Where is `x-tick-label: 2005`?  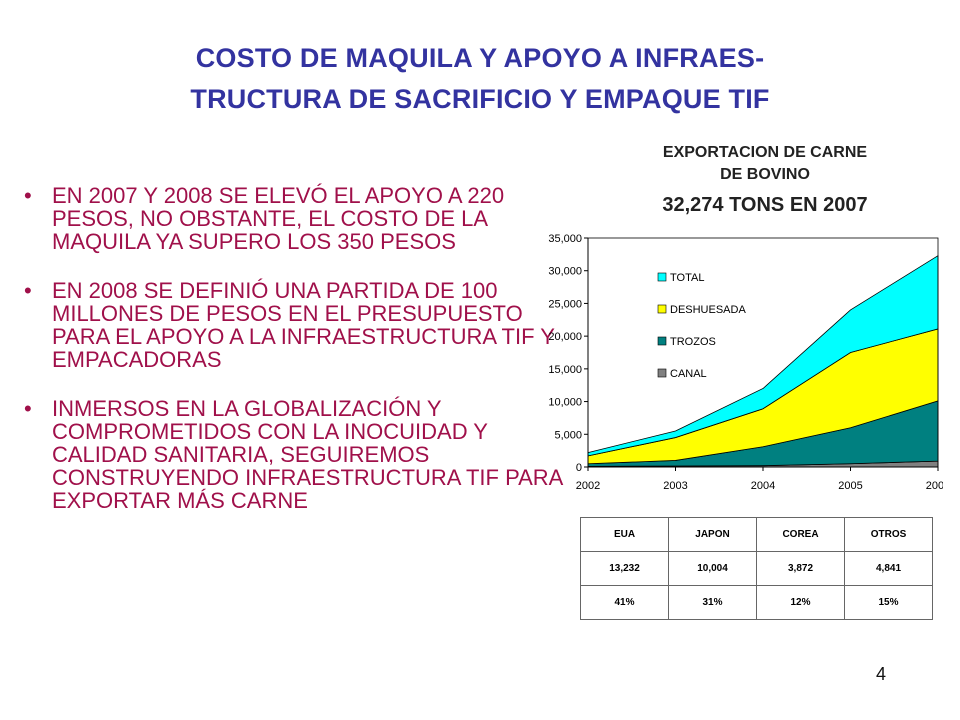 x-tick-label: 2005 is located at coordinates (850, 486).